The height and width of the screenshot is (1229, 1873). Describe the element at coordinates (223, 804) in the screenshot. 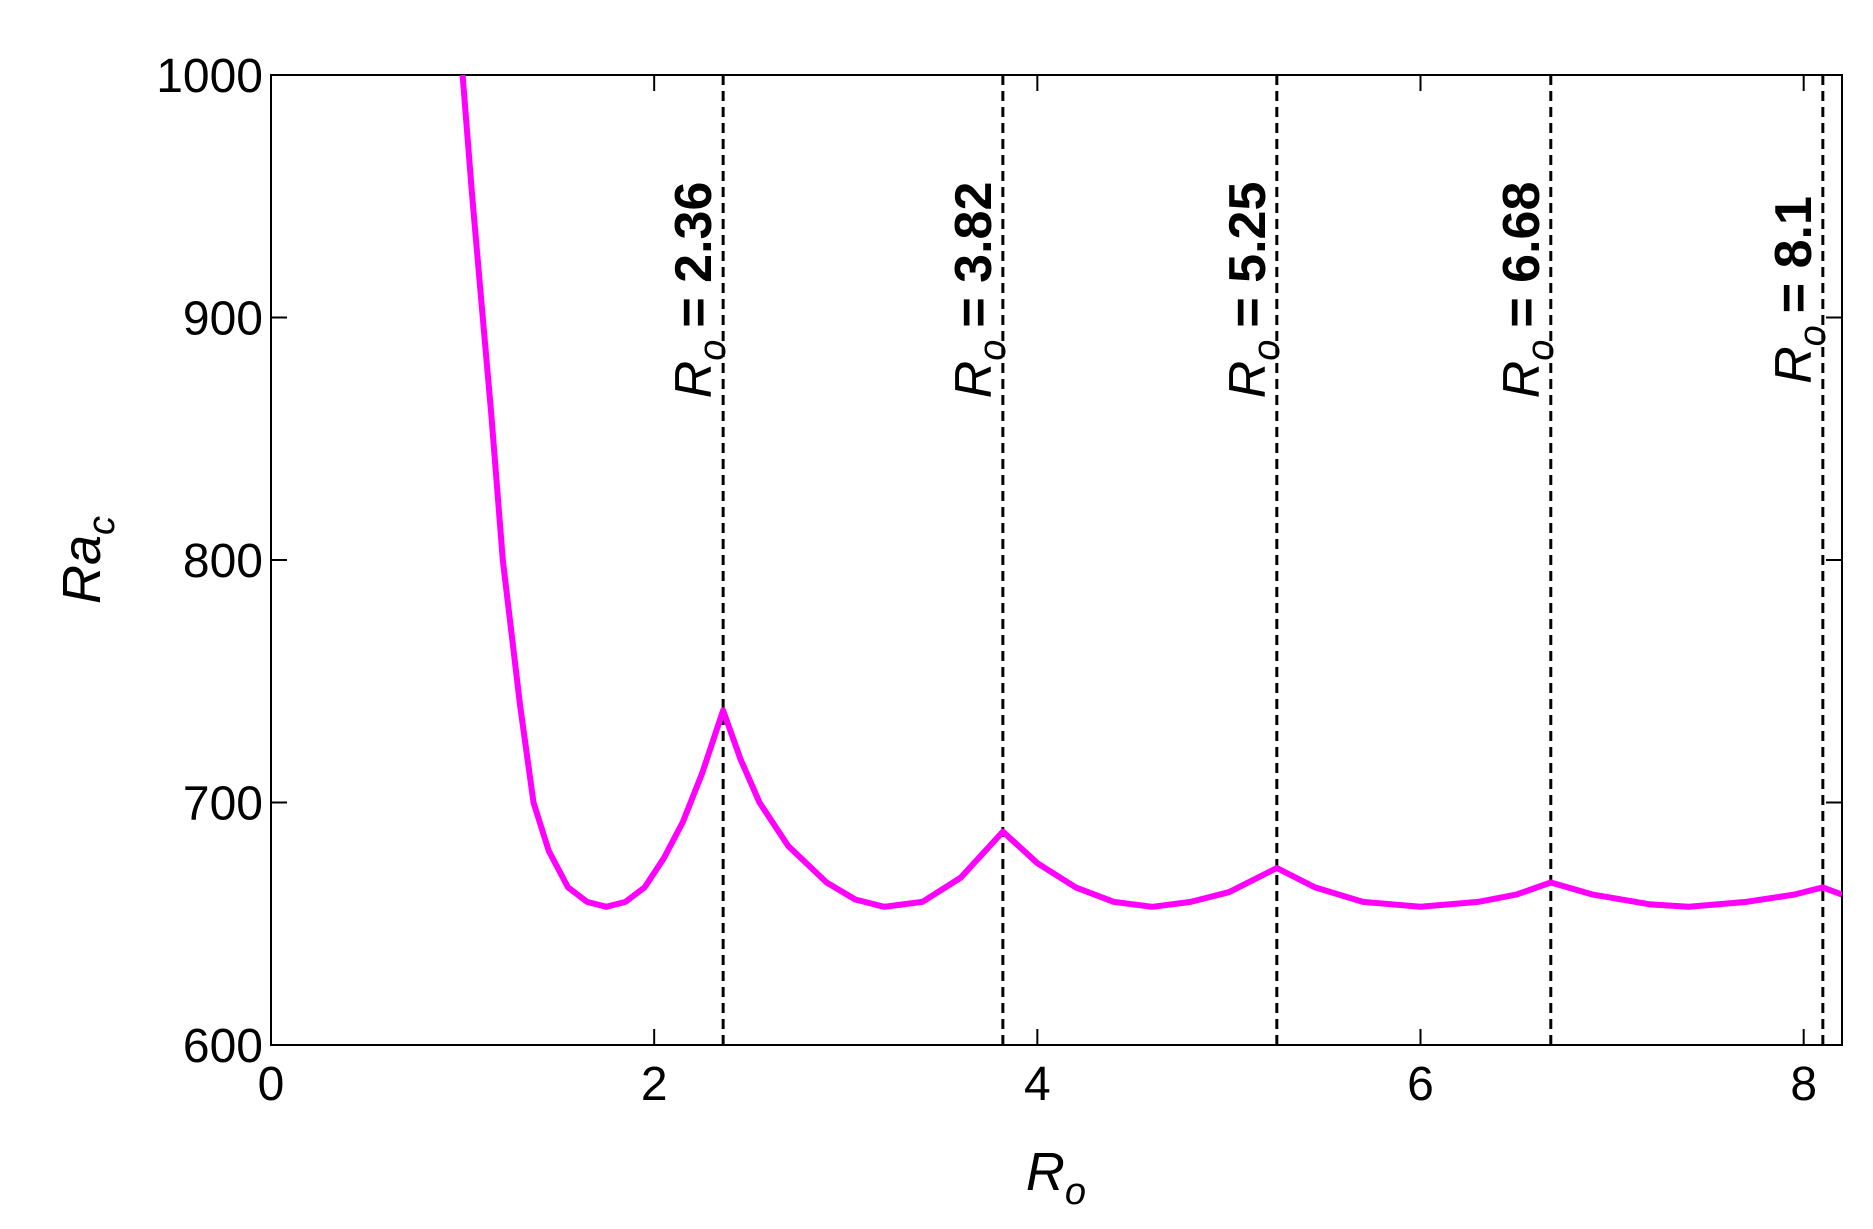

I see `y-tick-label: 700` at that location.